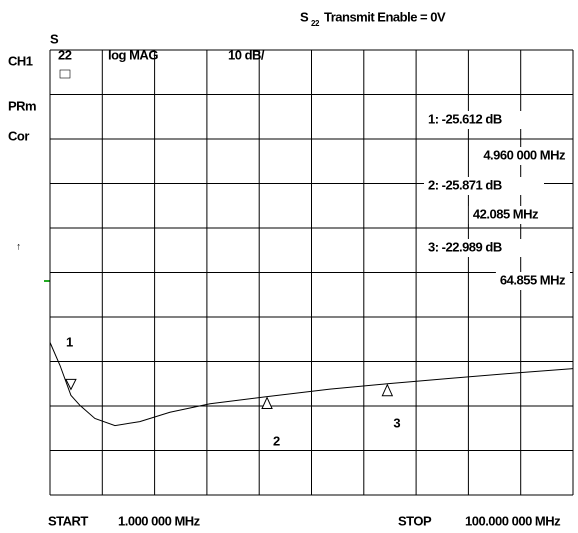 The image size is (578, 533). Describe the element at coordinates (159, 520) in the screenshot. I see `start-value: 1.000 000 MHz` at that location.